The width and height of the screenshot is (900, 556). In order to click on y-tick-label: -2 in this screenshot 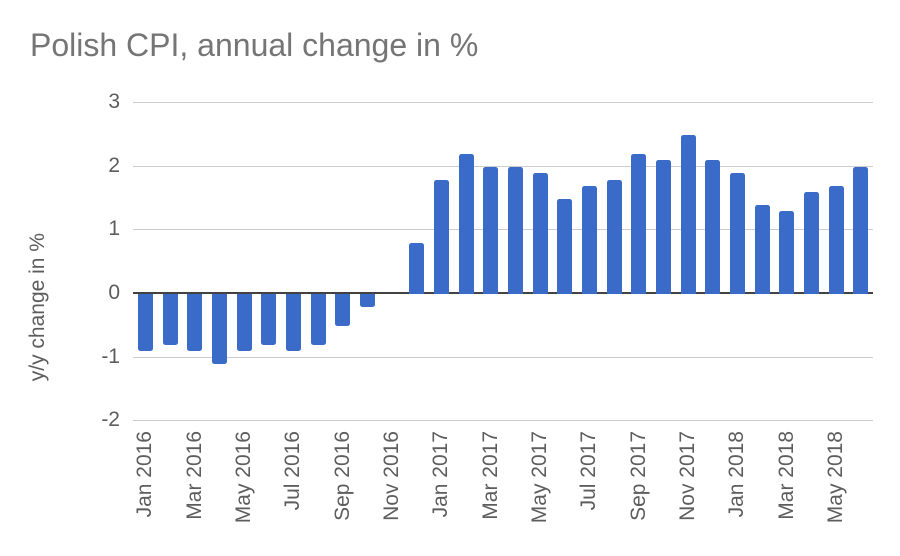, I will do `click(110, 419)`.